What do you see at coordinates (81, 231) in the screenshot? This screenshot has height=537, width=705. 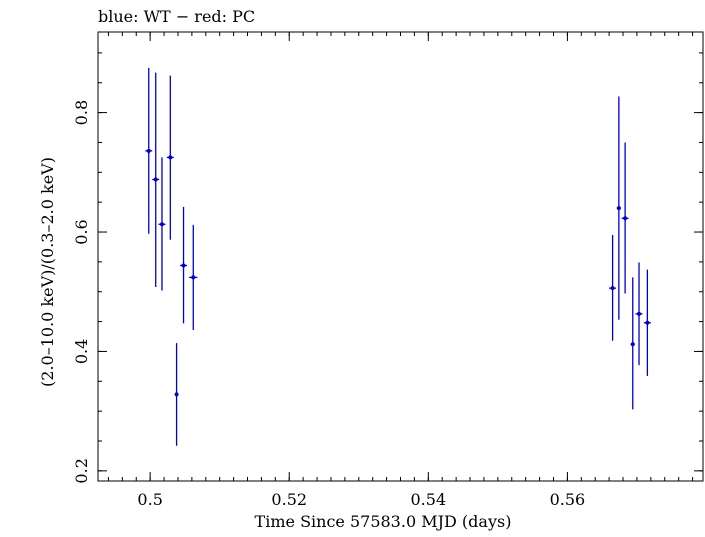 I see `y-tick-label: 0.6` at bounding box center [81, 231].